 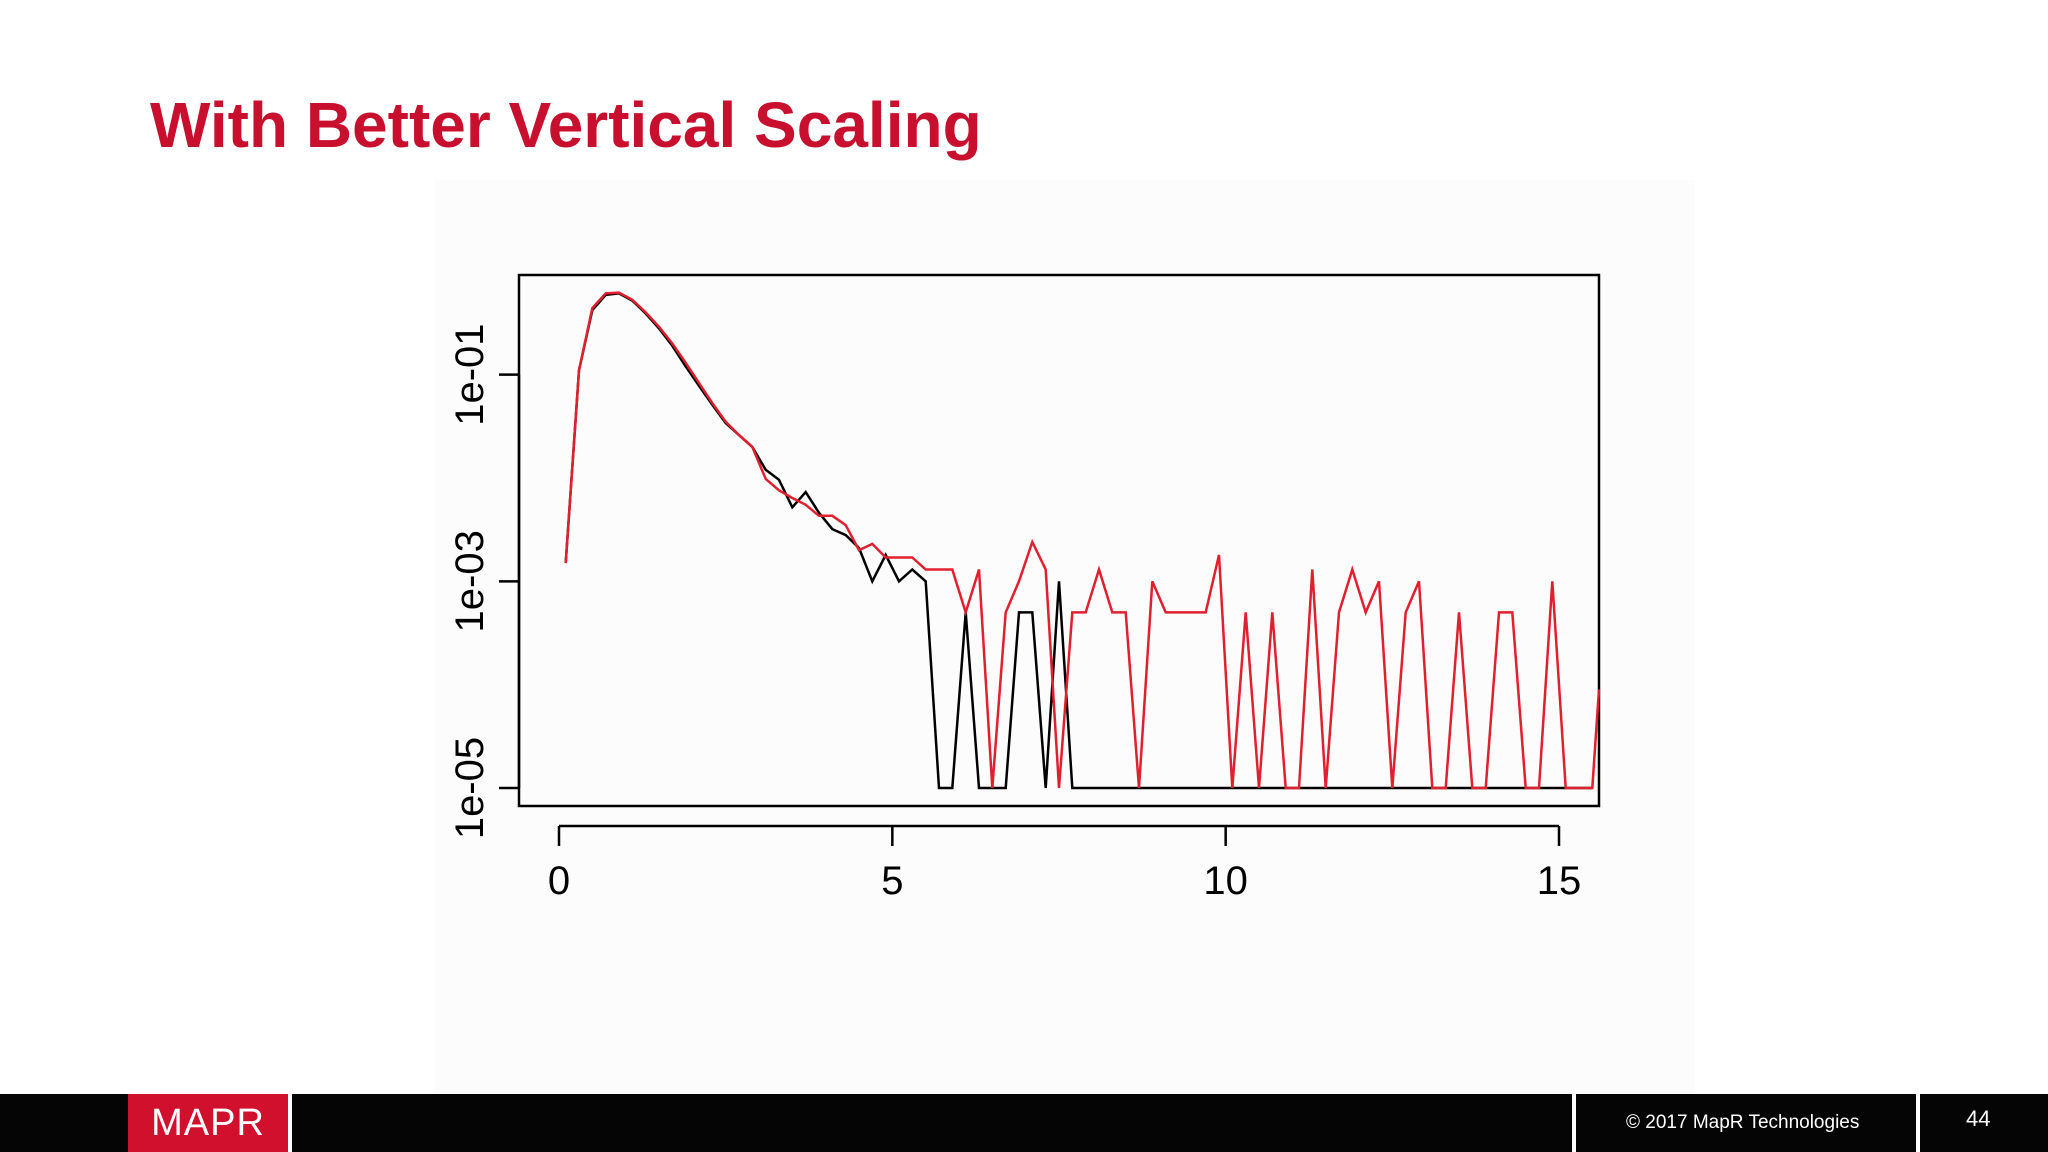 What do you see at coordinates (559, 881) in the screenshot?
I see `x-tick-label: 0` at bounding box center [559, 881].